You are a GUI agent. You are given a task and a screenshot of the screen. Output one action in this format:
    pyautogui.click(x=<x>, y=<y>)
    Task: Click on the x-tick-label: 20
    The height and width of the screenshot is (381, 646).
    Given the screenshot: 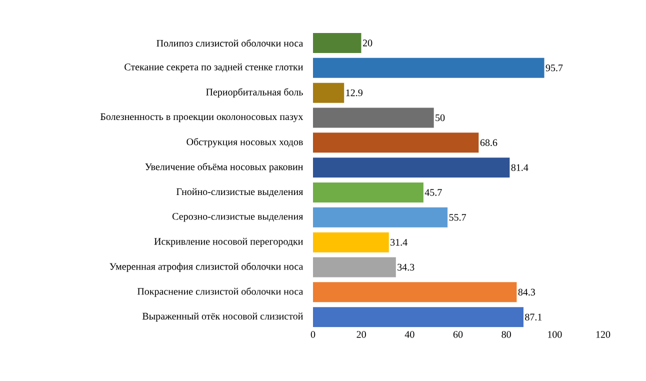 What is the action you would take?
    pyautogui.click(x=361, y=334)
    